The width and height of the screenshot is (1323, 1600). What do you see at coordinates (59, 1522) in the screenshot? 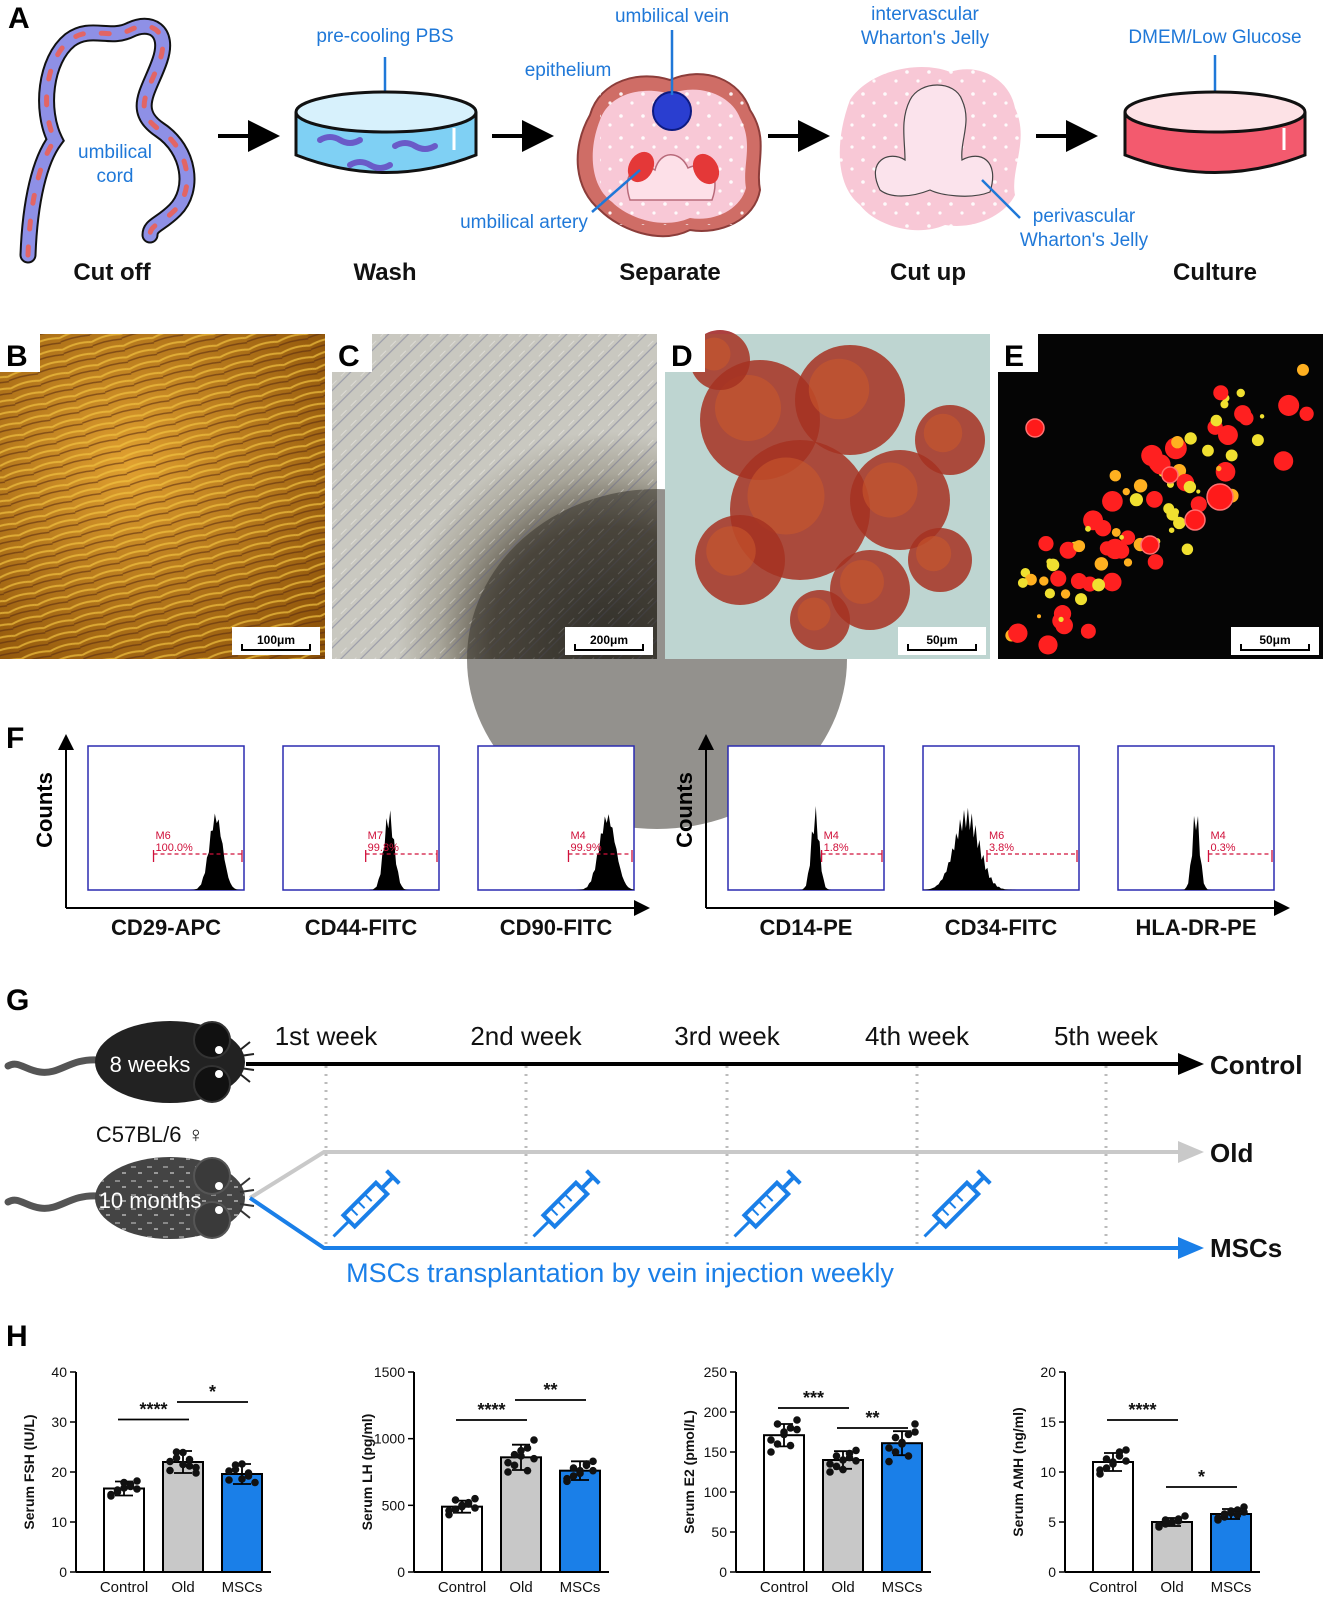
I see `y-tick-label: 10` at bounding box center [59, 1522].